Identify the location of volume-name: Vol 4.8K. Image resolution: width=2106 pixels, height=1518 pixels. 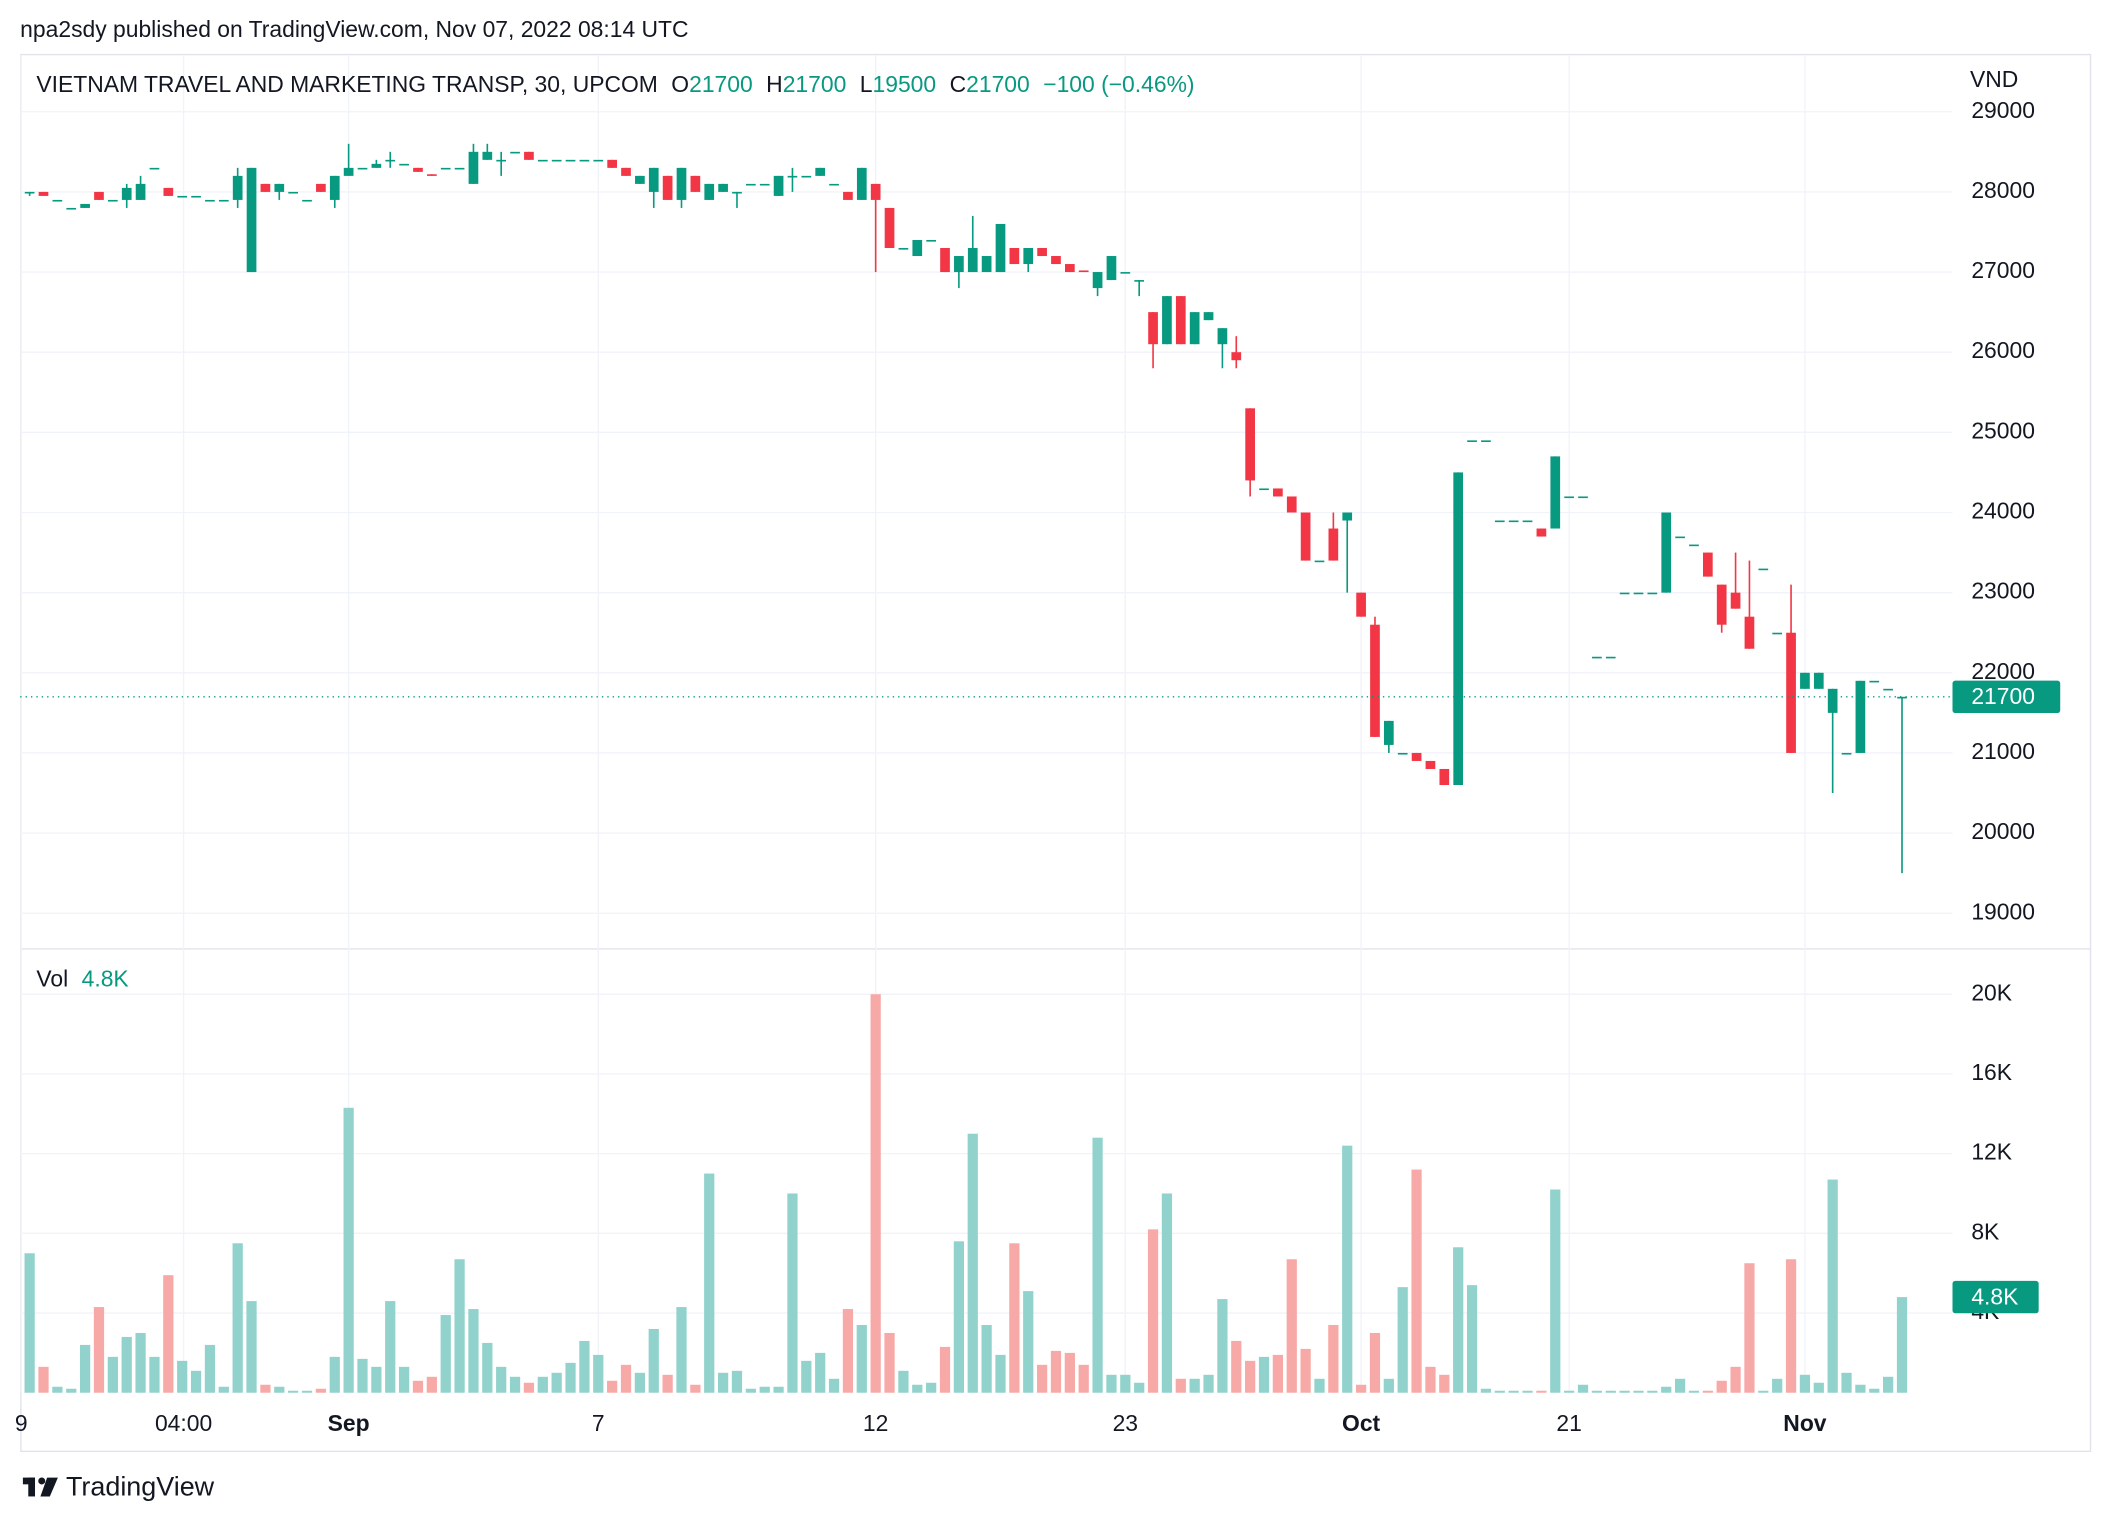
(82, 979).